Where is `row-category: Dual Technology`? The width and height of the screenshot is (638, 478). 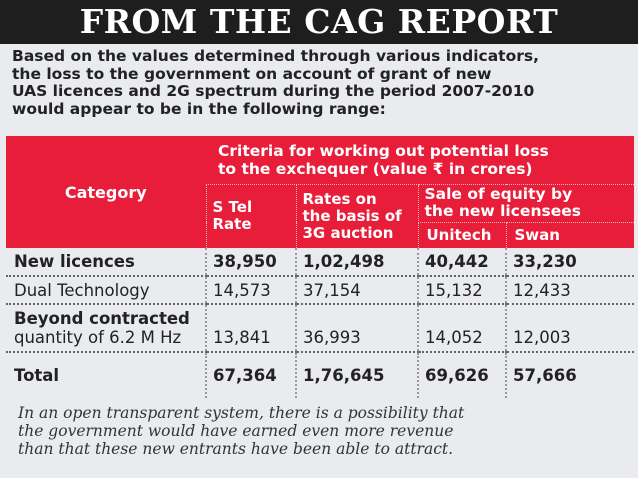
row-category: Dual Technology is located at coordinates (106, 290).